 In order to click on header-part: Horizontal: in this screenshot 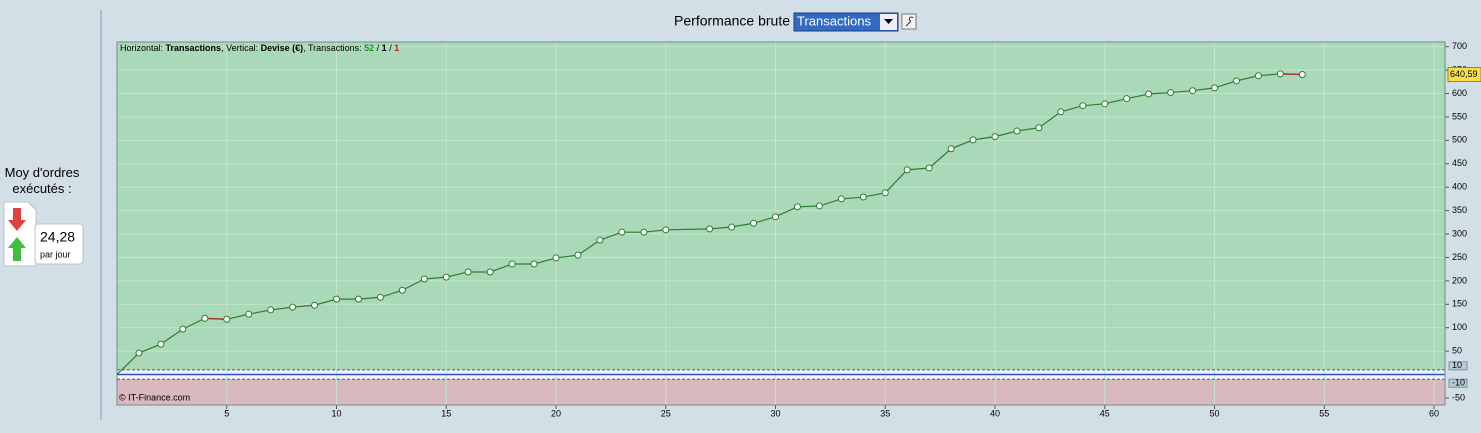, I will do `click(143, 48)`.